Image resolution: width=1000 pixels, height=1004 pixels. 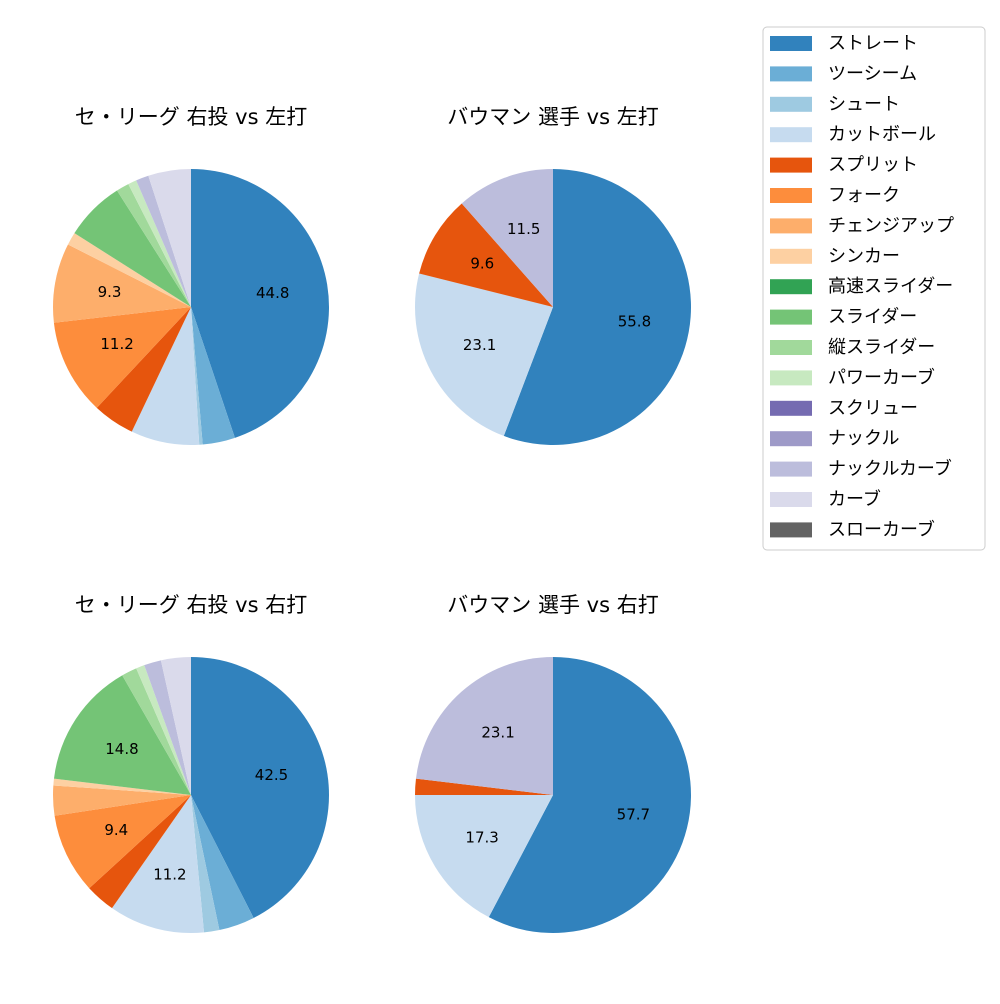 I want to click on slice-label: 17.3, so click(x=481, y=837).